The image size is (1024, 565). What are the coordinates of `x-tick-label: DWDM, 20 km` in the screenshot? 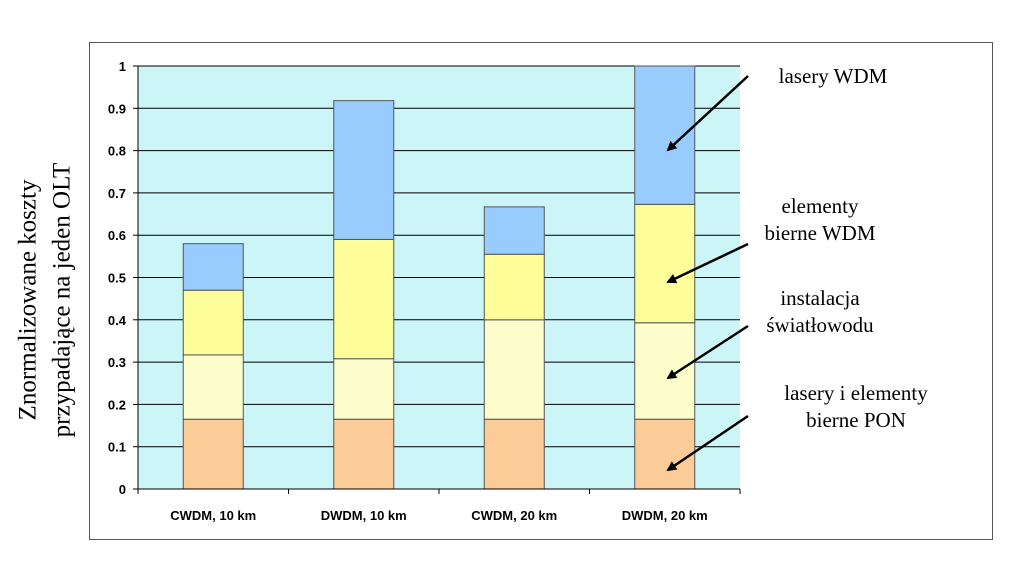 It's located at (665, 515).